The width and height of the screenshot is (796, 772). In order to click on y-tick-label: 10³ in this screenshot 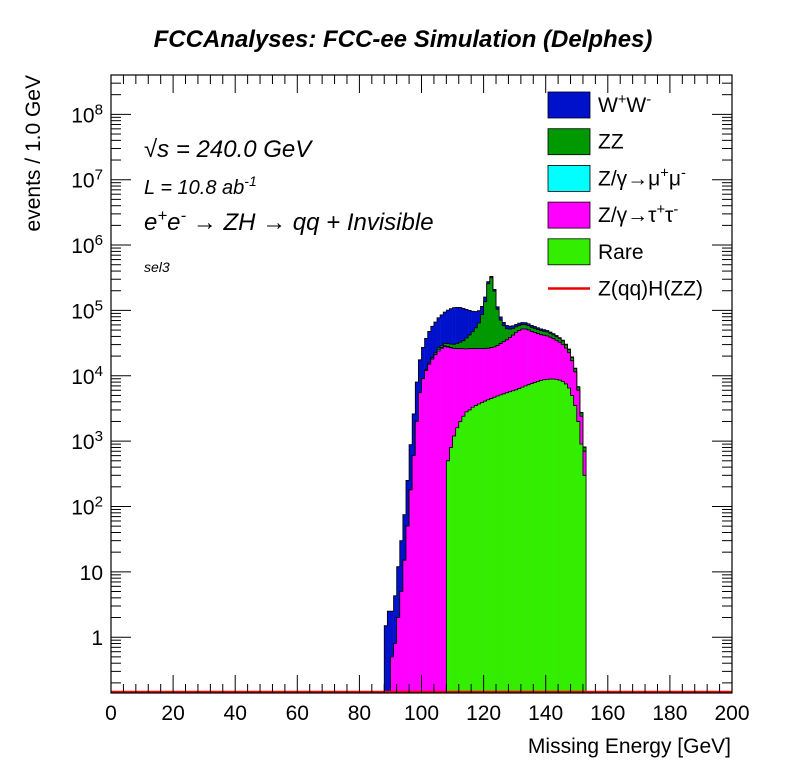, I will do `click(87, 441)`.